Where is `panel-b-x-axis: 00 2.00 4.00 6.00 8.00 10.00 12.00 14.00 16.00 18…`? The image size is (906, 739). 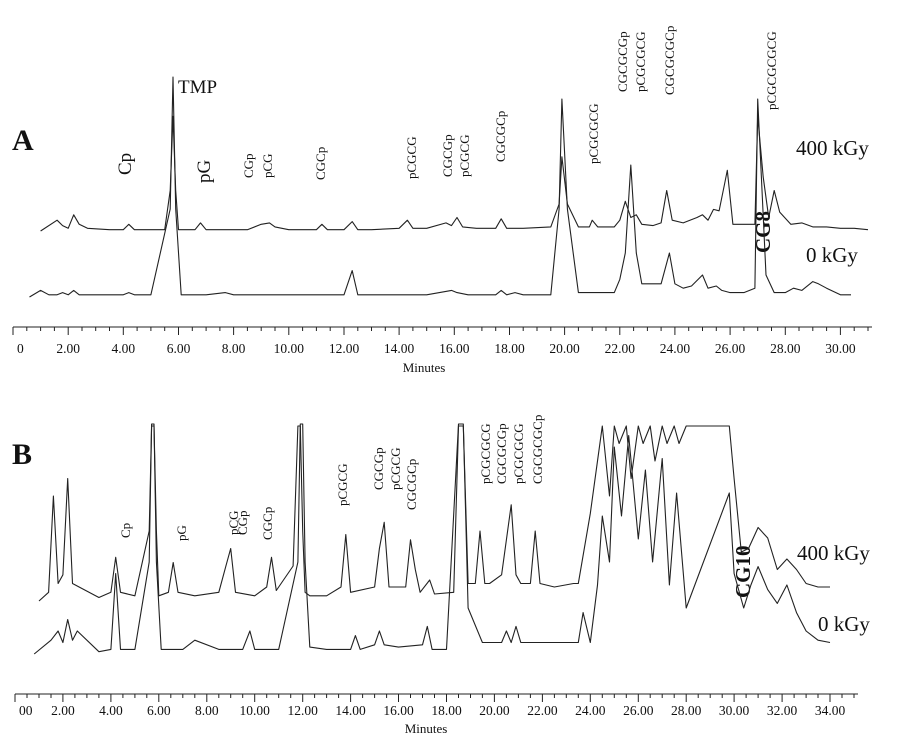 panel-b-x-axis: 00 2.00 4.00 6.00 8.00 10.00 12.00 14.00 16.00 18… is located at coordinates (436, 705).